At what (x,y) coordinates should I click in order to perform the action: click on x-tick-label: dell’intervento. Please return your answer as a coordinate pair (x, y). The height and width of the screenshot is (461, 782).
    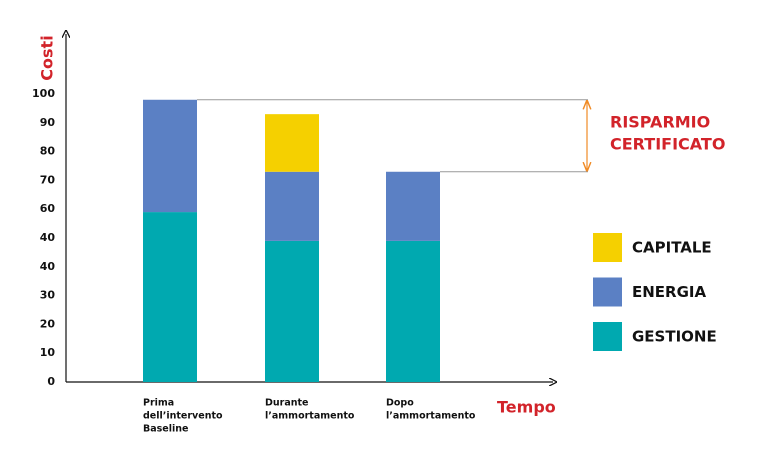
    Looking at the image, I should click on (183, 416).